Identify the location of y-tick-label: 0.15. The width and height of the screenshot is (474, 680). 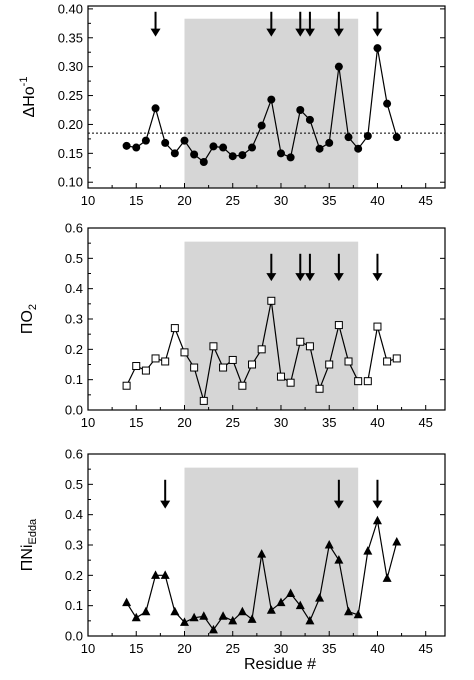
(70, 153).